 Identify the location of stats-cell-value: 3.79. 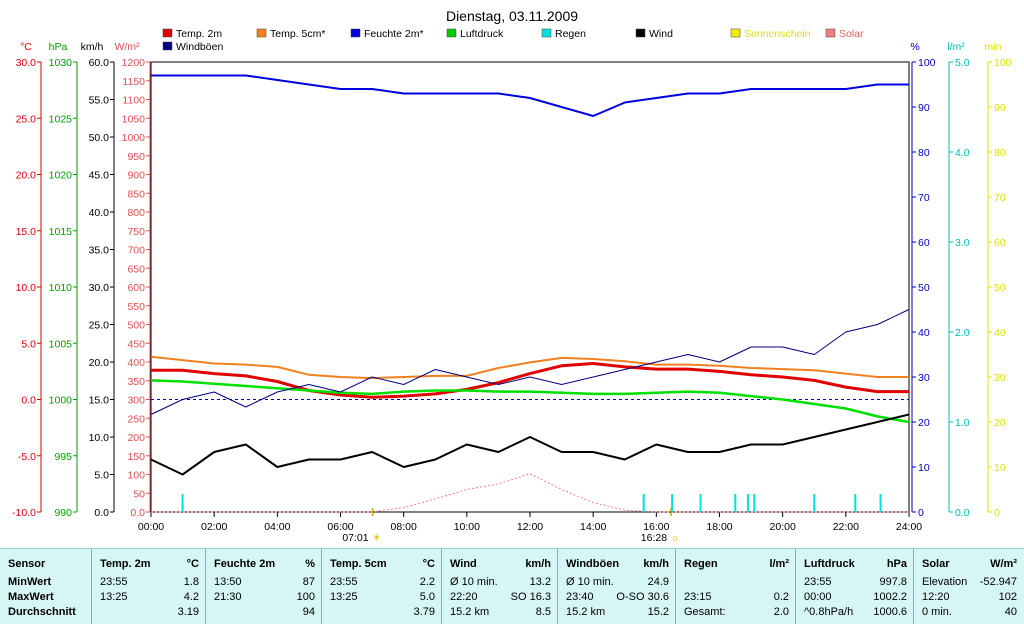
(424, 612).